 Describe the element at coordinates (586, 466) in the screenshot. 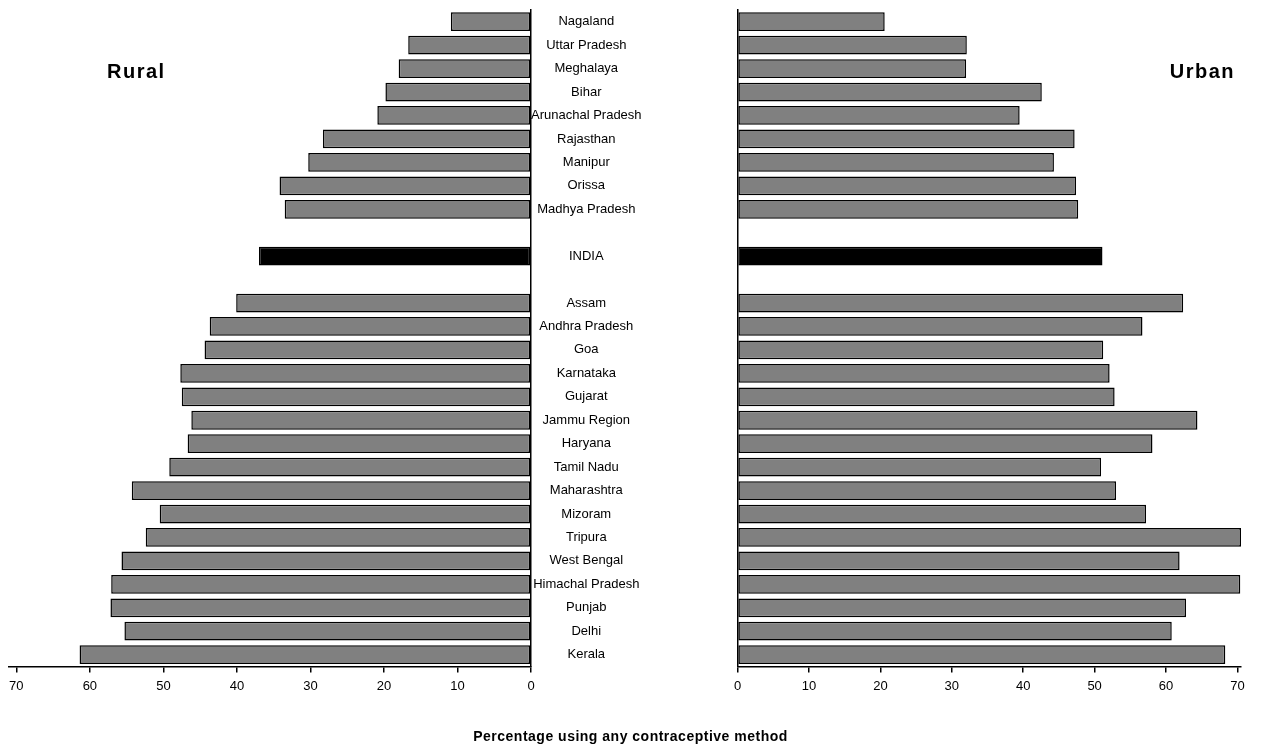

I see `y-tick-label: Tamil Nadu` at that location.